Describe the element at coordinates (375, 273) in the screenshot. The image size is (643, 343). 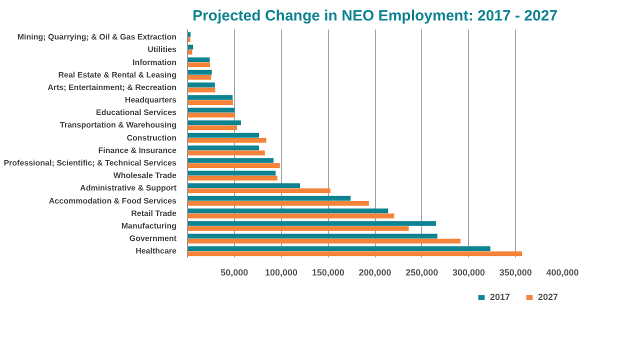
I see `x-tick-label: 200,000` at that location.